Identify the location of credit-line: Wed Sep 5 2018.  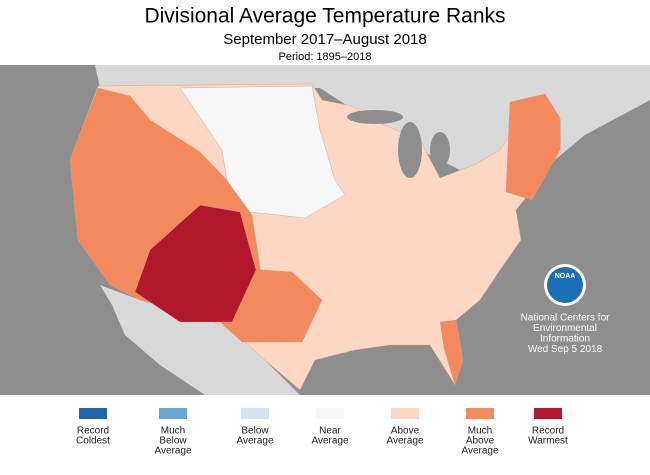
(565, 349).